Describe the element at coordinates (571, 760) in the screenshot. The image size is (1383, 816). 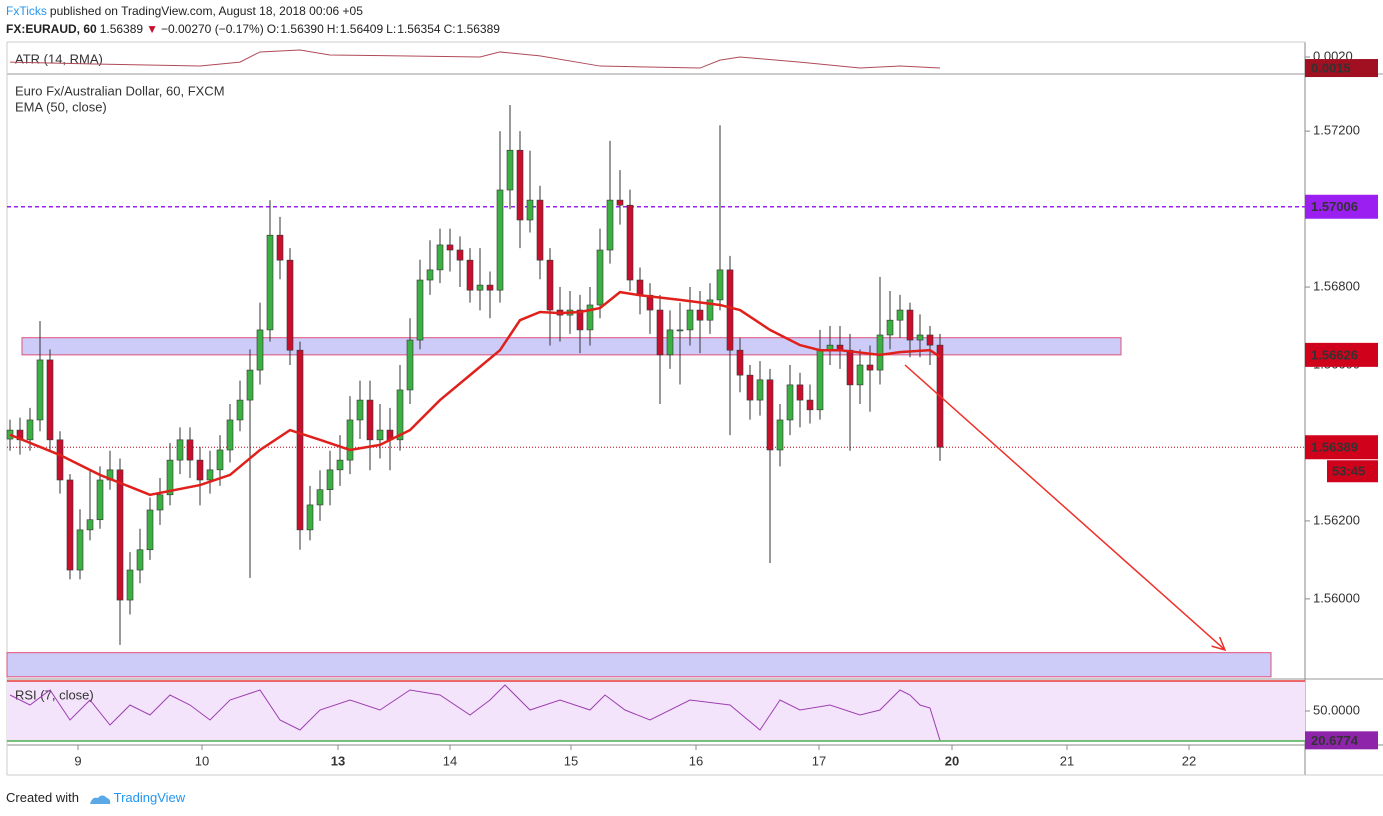
I see `x-tick-label: 15` at that location.